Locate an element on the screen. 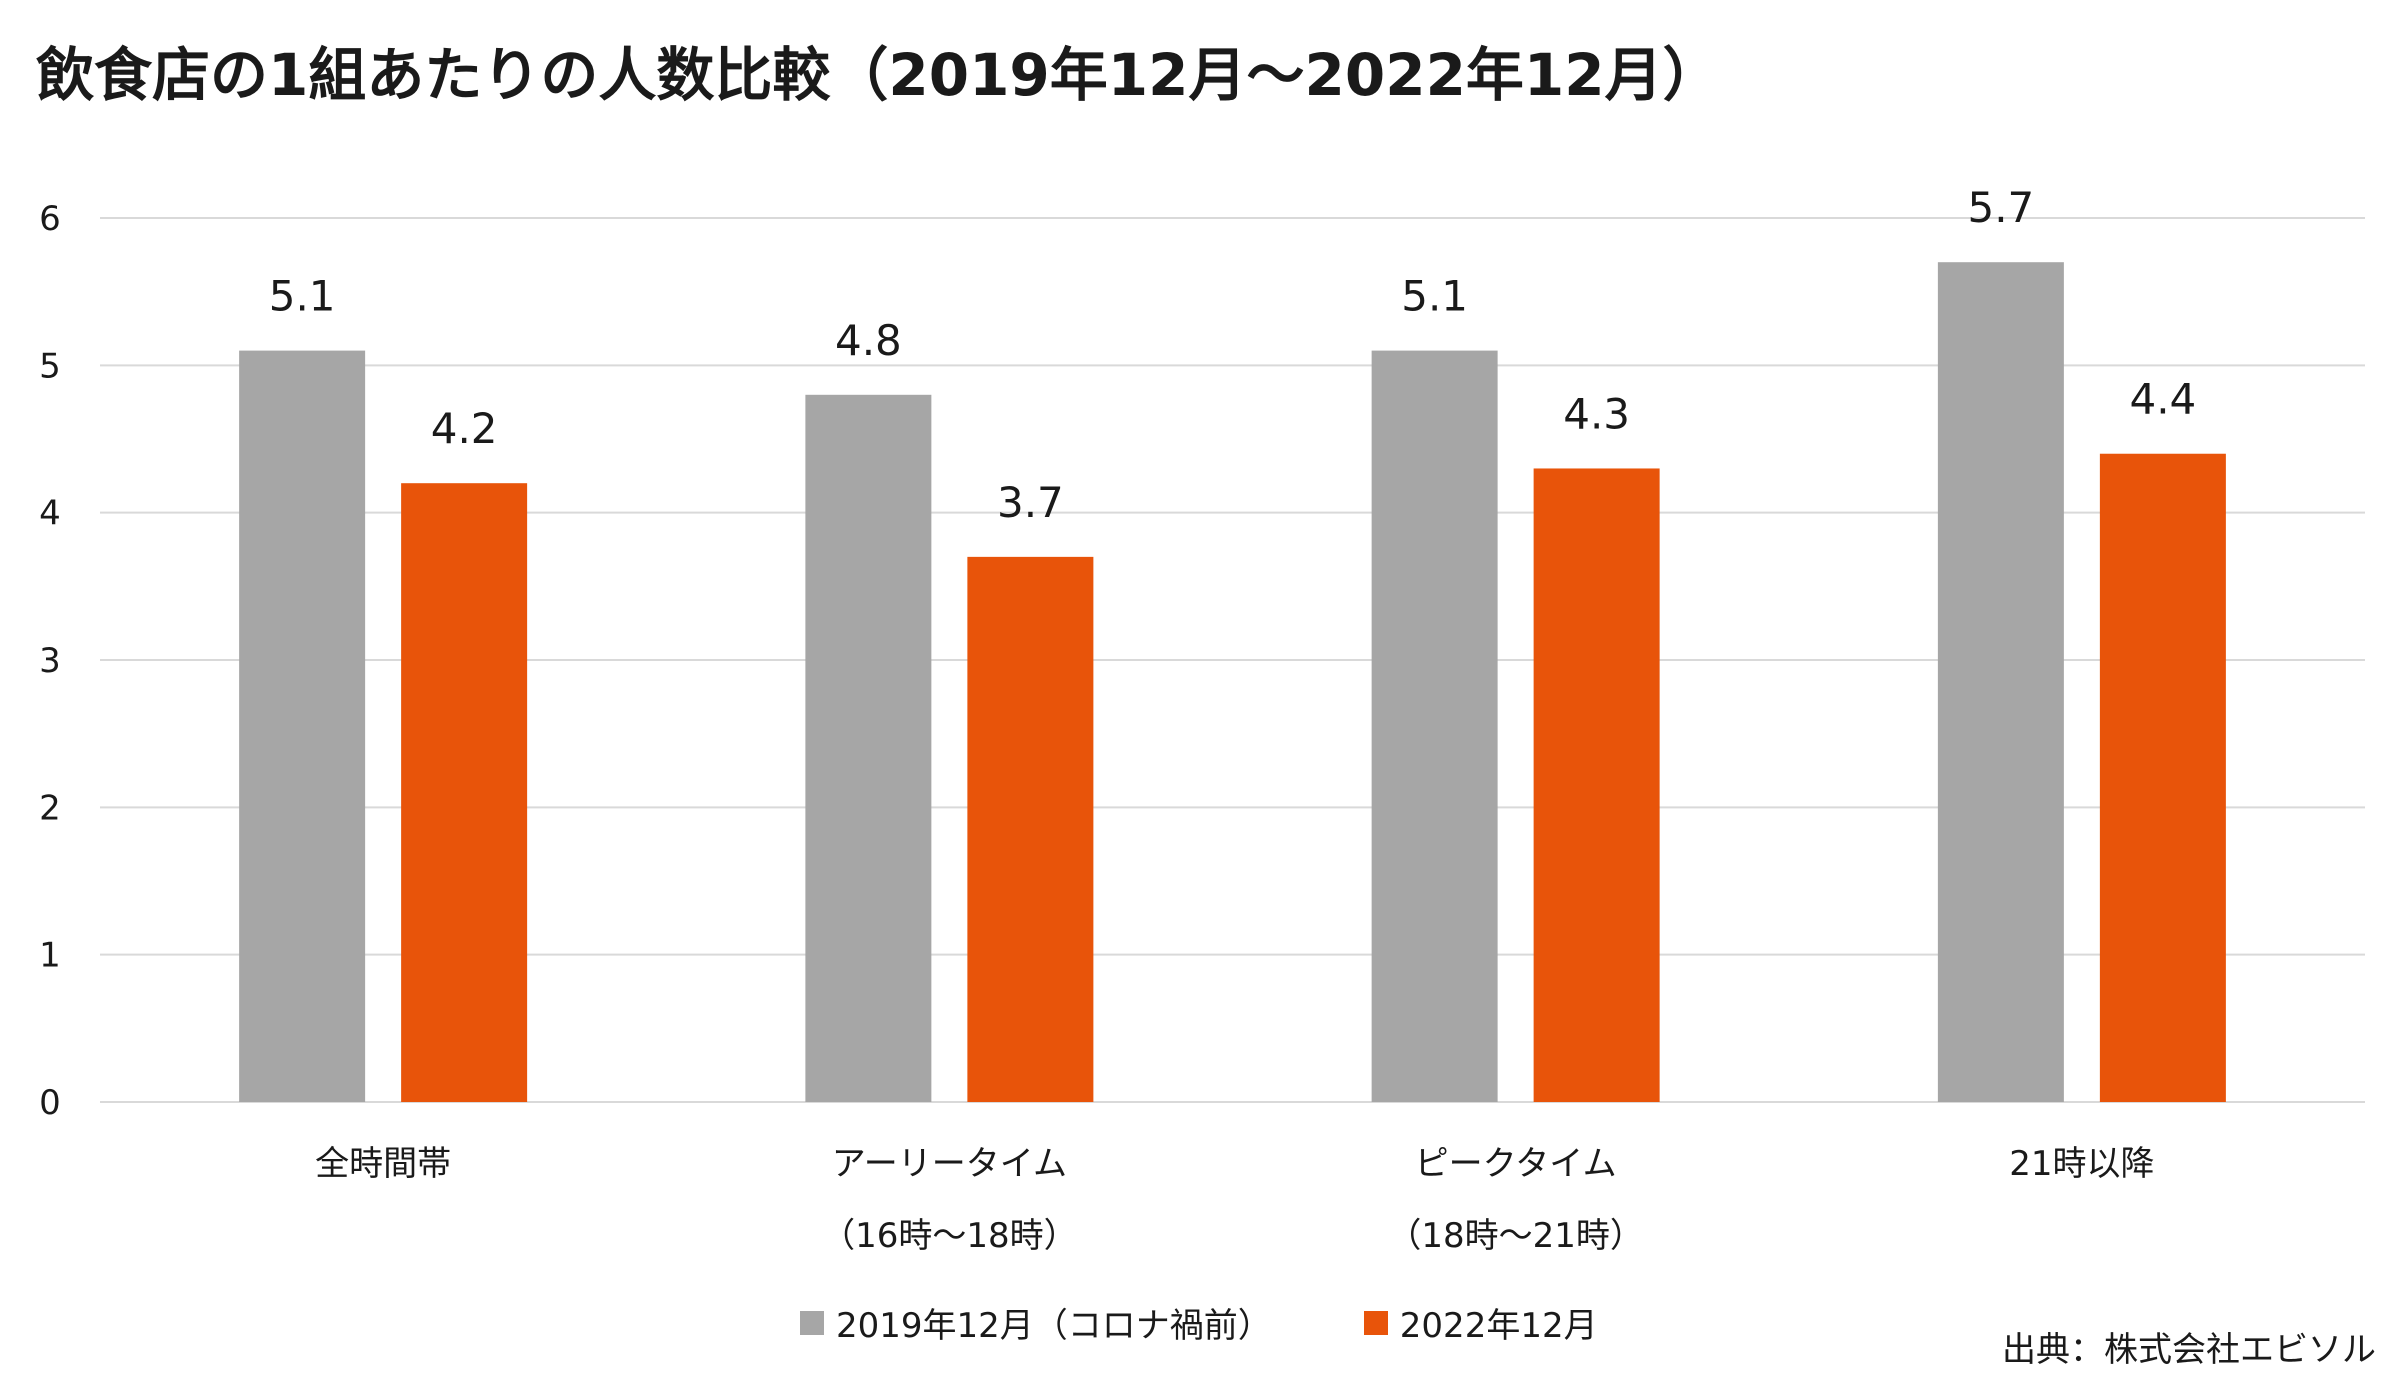 Image resolution: width=2400 pixels, height=1397 pixels. x-category-sublabel: （18時～21時） is located at coordinates (1515, 1236).